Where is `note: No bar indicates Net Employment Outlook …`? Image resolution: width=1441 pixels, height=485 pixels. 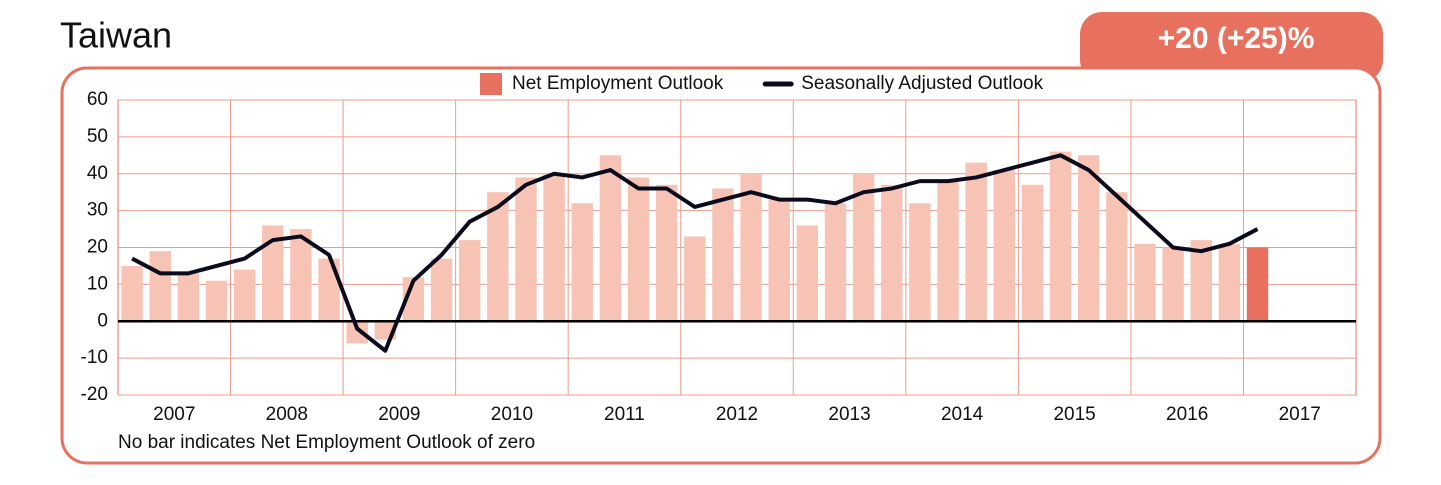 note: No bar indicates Net Employment Outlook … is located at coordinates (326, 442).